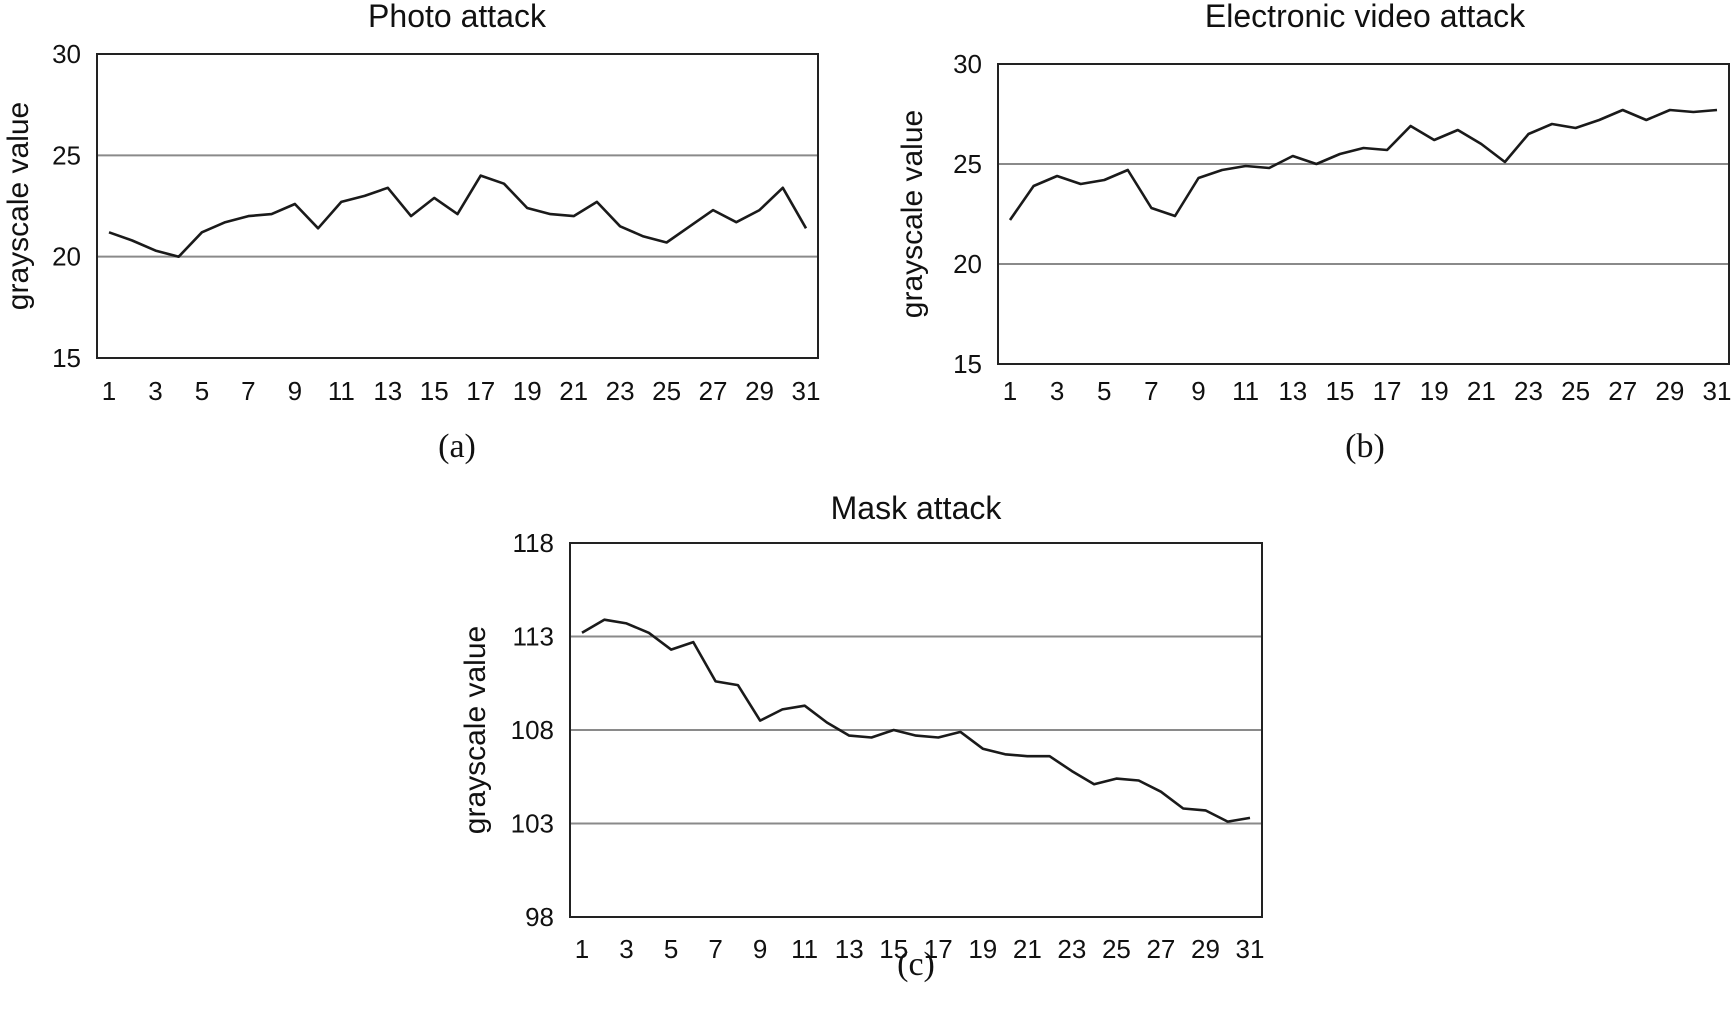  I want to click on electronic-video-attack-x-tick-label: 9, so click(1198, 391).